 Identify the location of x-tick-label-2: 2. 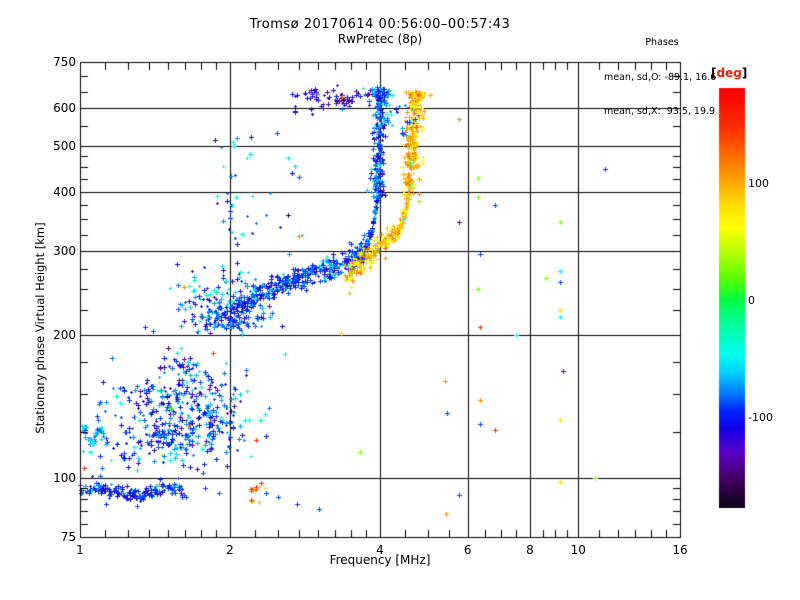
(230, 550).